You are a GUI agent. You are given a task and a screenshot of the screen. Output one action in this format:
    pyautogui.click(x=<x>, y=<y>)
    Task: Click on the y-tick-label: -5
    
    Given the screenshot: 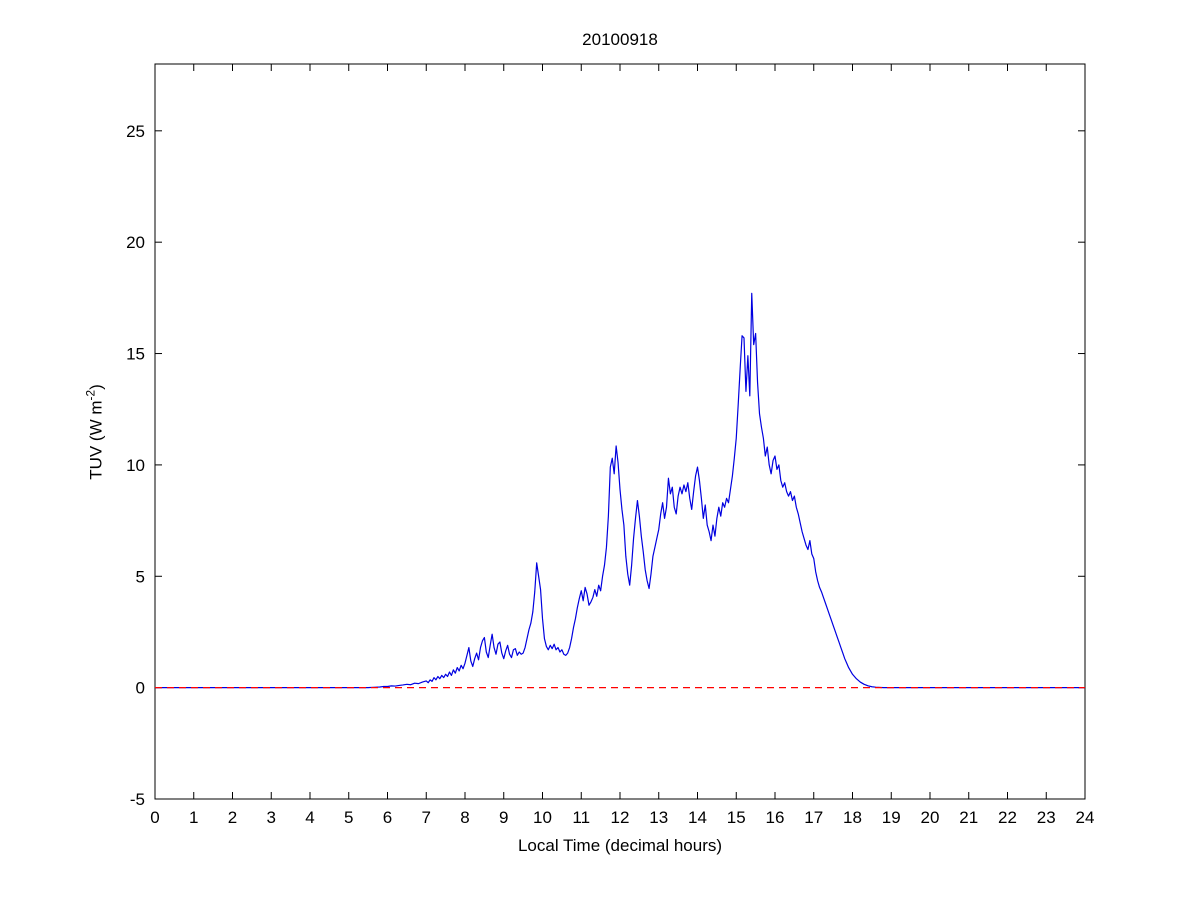 What is the action you would take?
    pyautogui.click(x=137, y=799)
    